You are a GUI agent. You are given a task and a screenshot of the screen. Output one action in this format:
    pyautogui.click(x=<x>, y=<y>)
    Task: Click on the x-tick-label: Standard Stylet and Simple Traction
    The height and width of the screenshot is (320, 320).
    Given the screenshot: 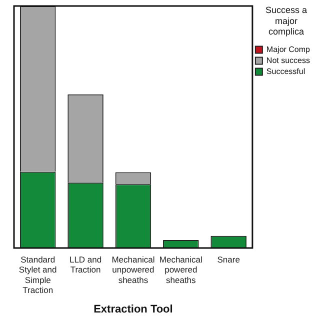 What is the action you would take?
    pyautogui.click(x=38, y=275)
    